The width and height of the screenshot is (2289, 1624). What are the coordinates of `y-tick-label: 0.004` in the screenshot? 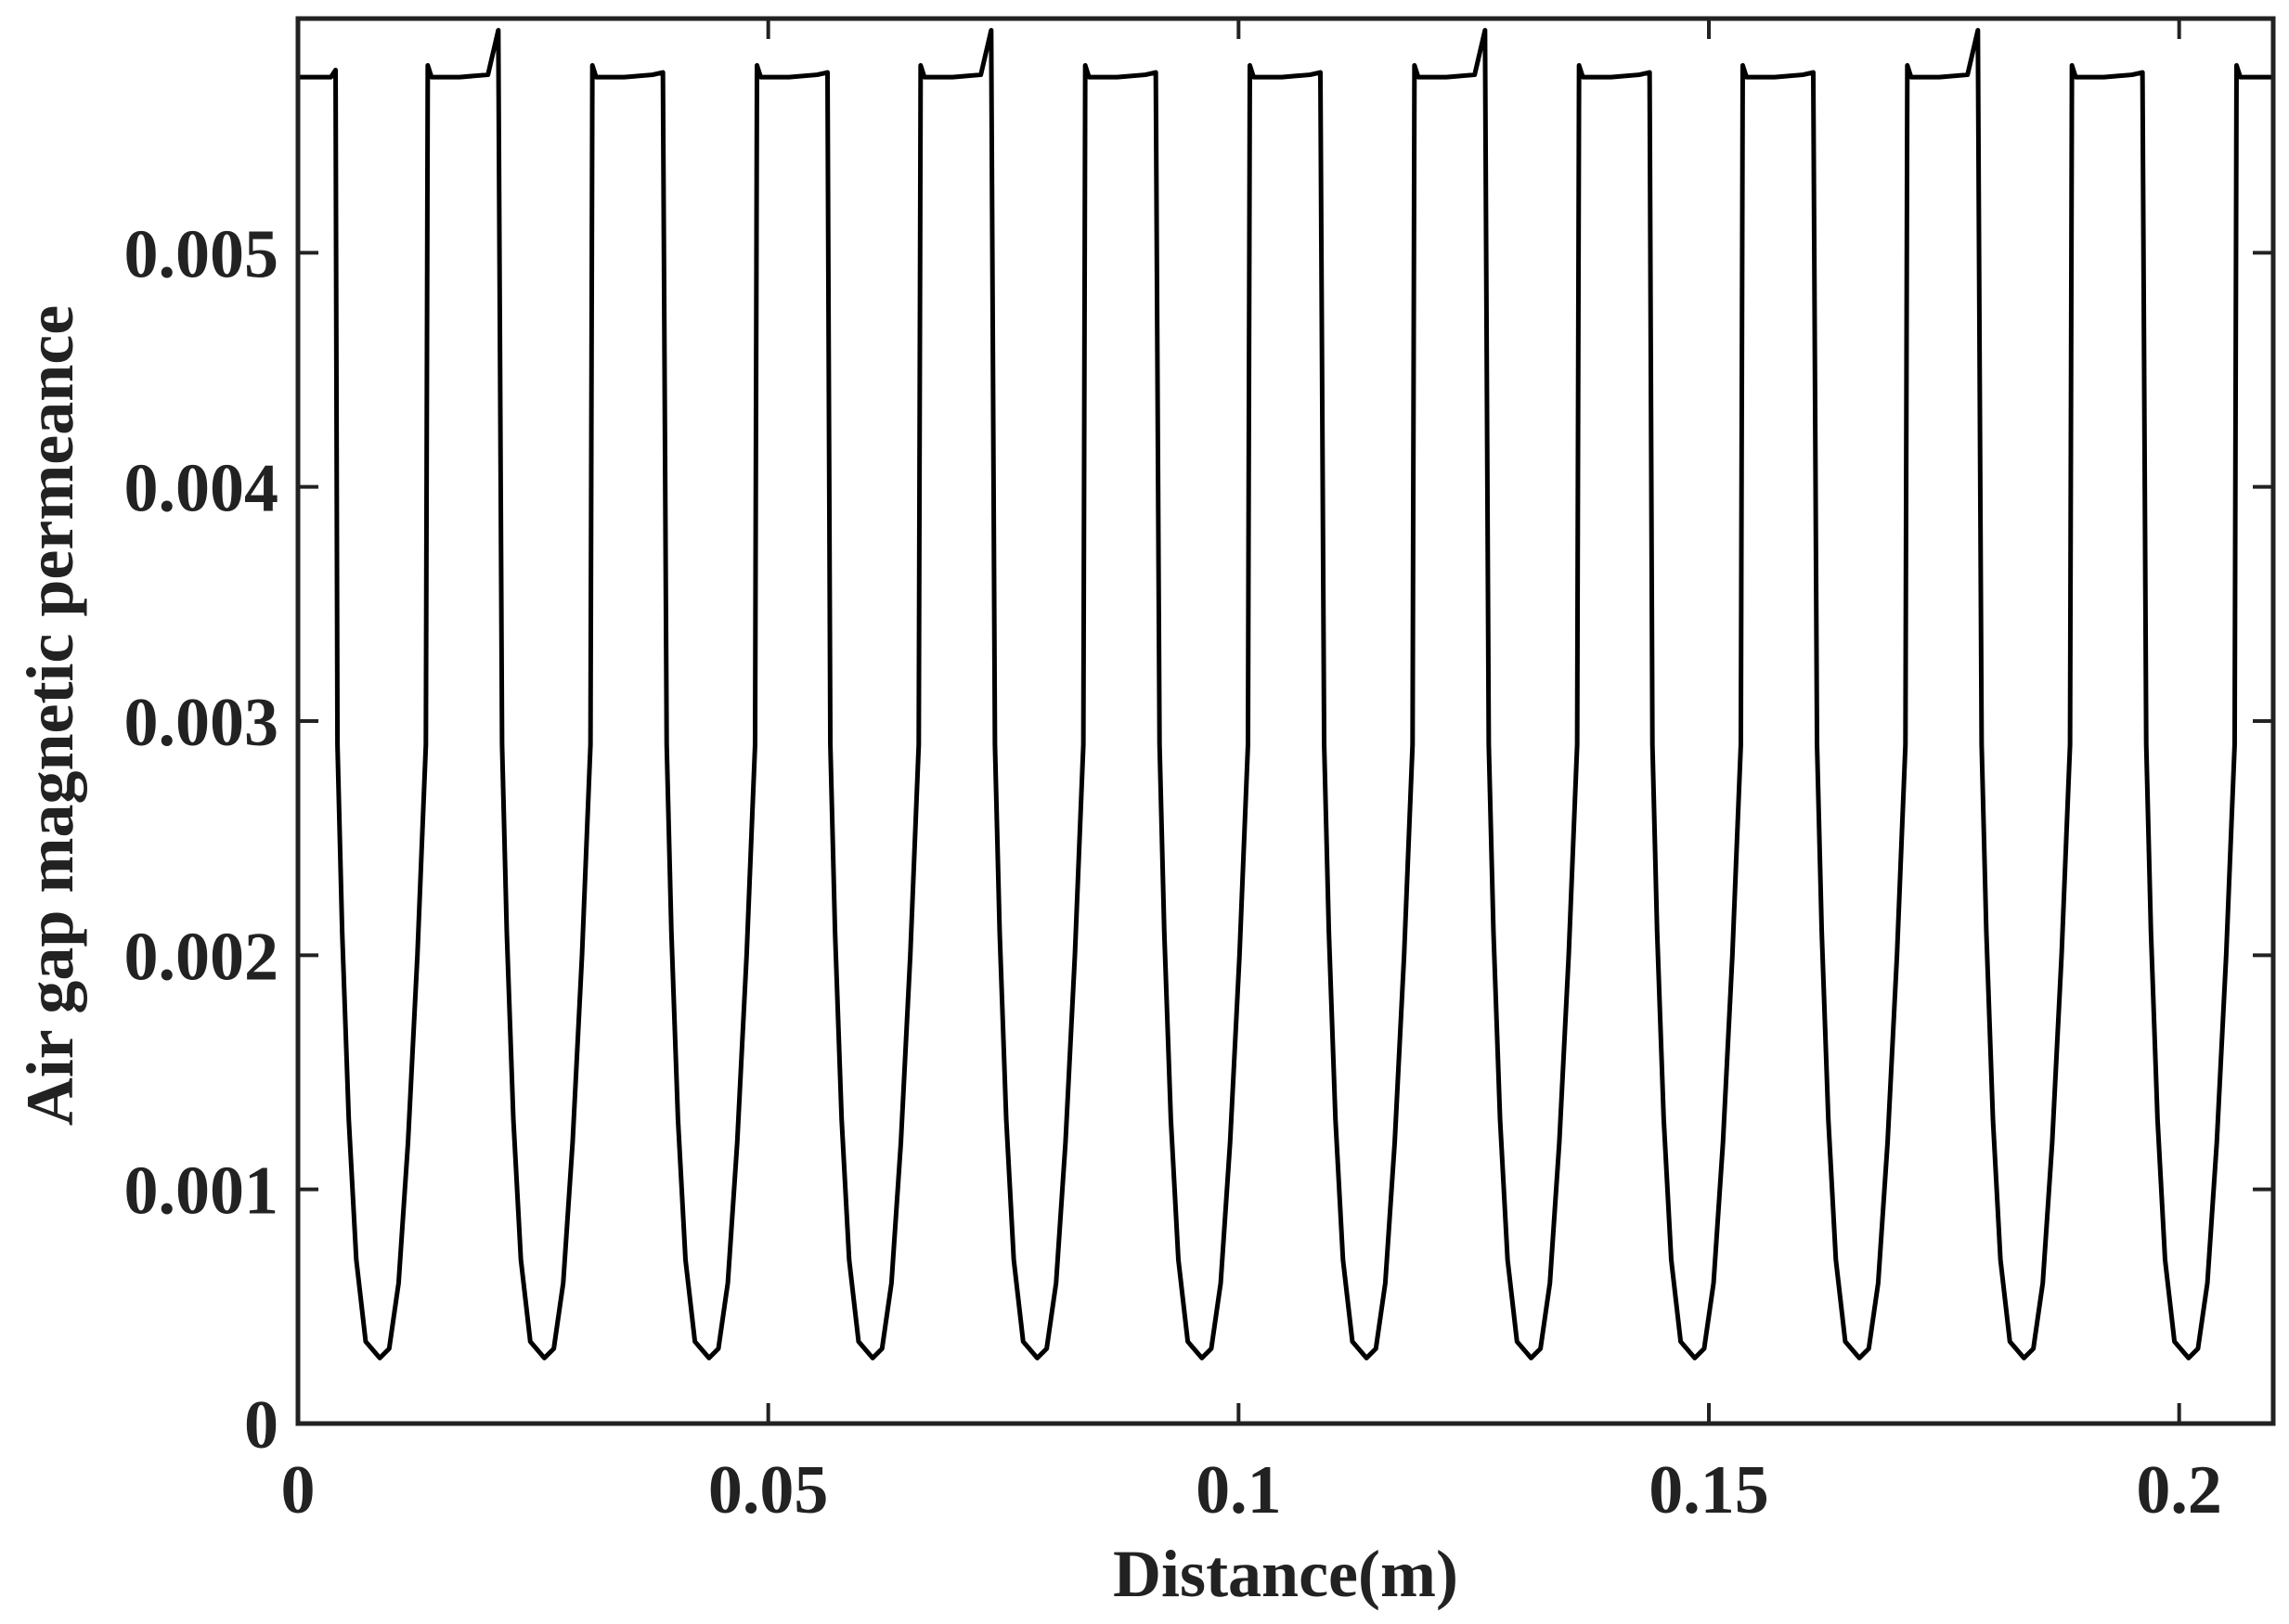 It's located at (202, 489).